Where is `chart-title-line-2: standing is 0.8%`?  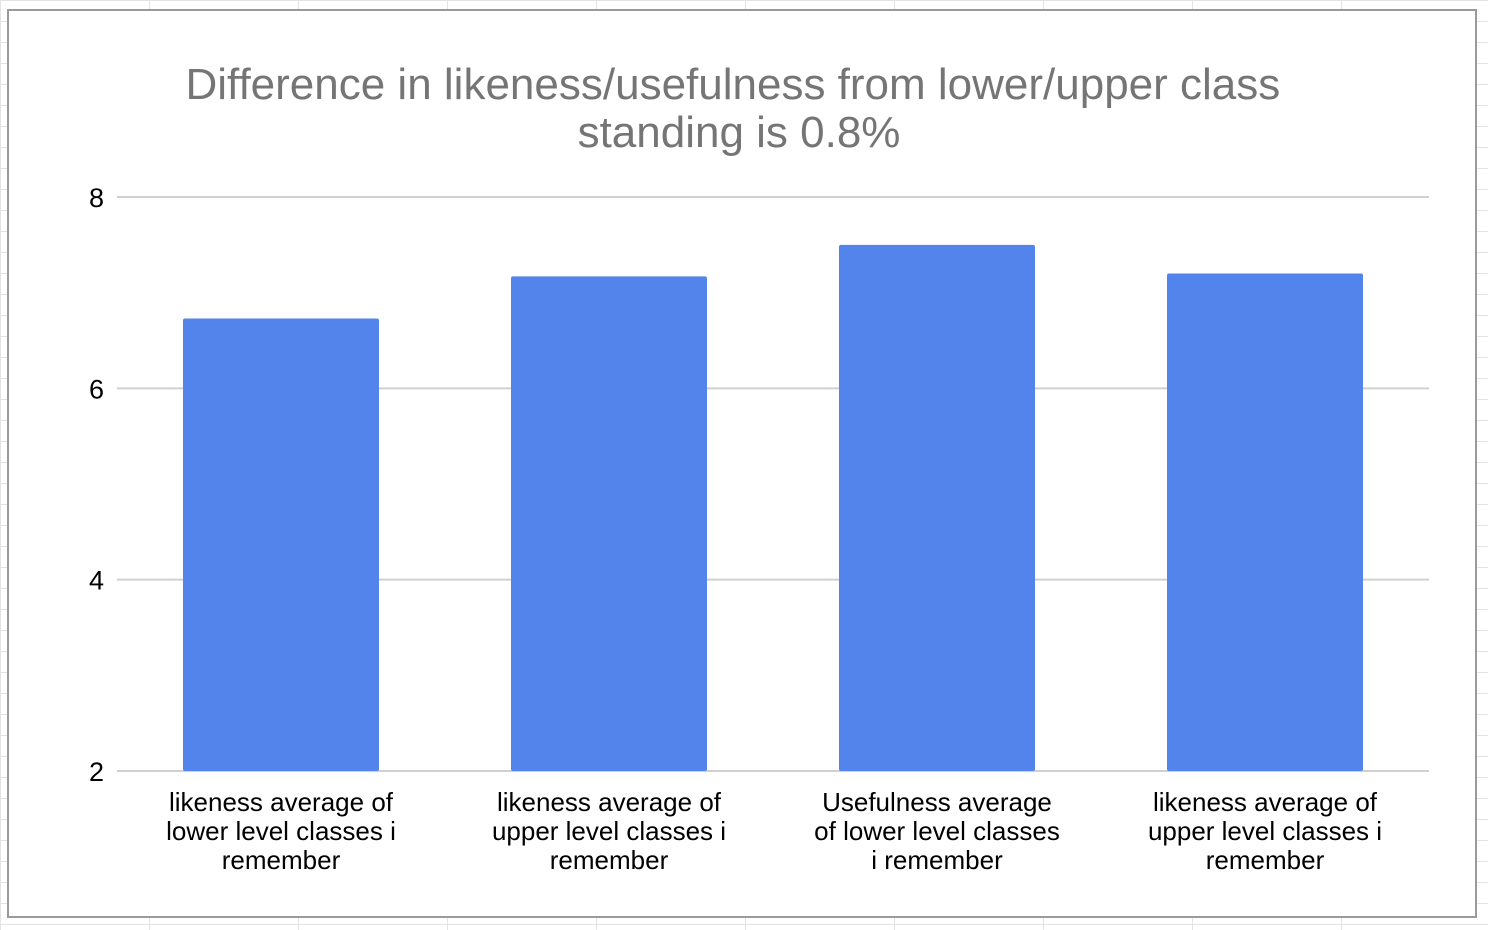 chart-title-line-2: standing is 0.8% is located at coordinates (739, 132).